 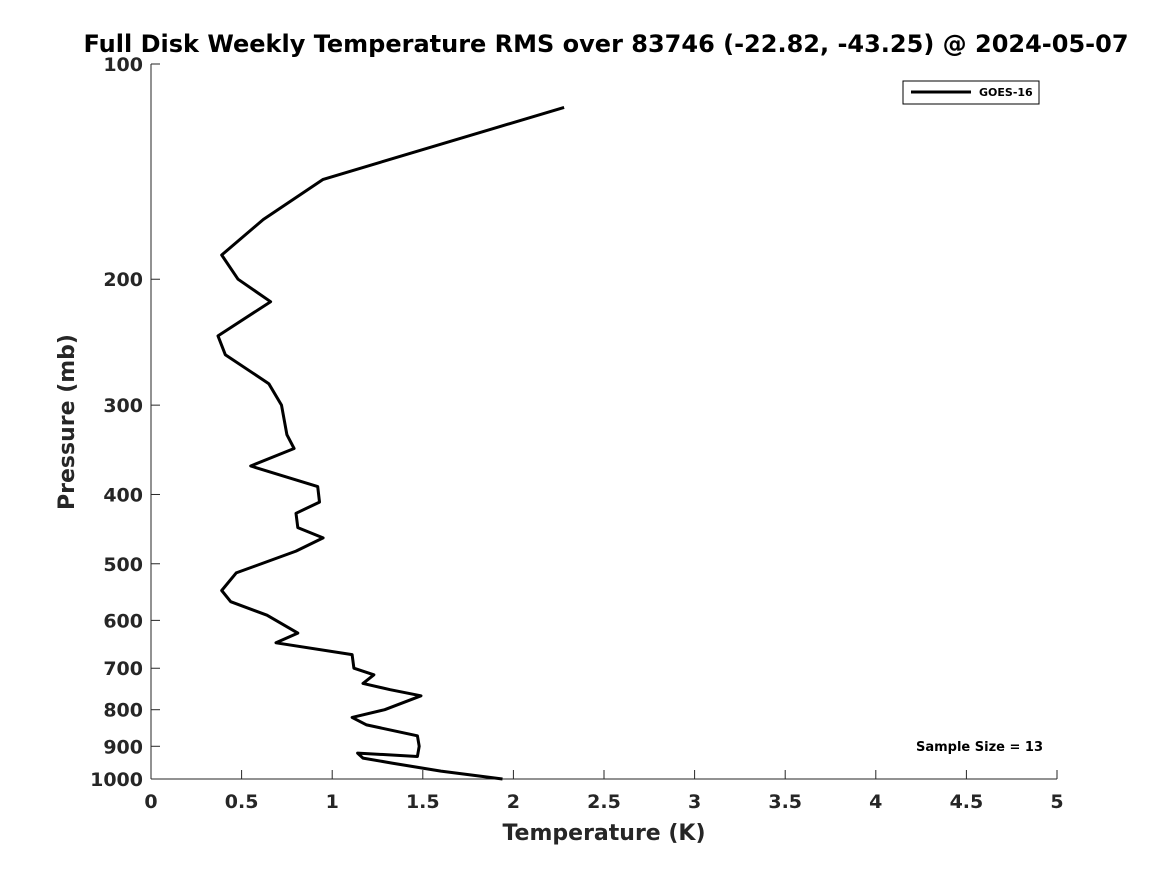 I want to click on y-axis-label: Pressure (mb), so click(x=67, y=422).